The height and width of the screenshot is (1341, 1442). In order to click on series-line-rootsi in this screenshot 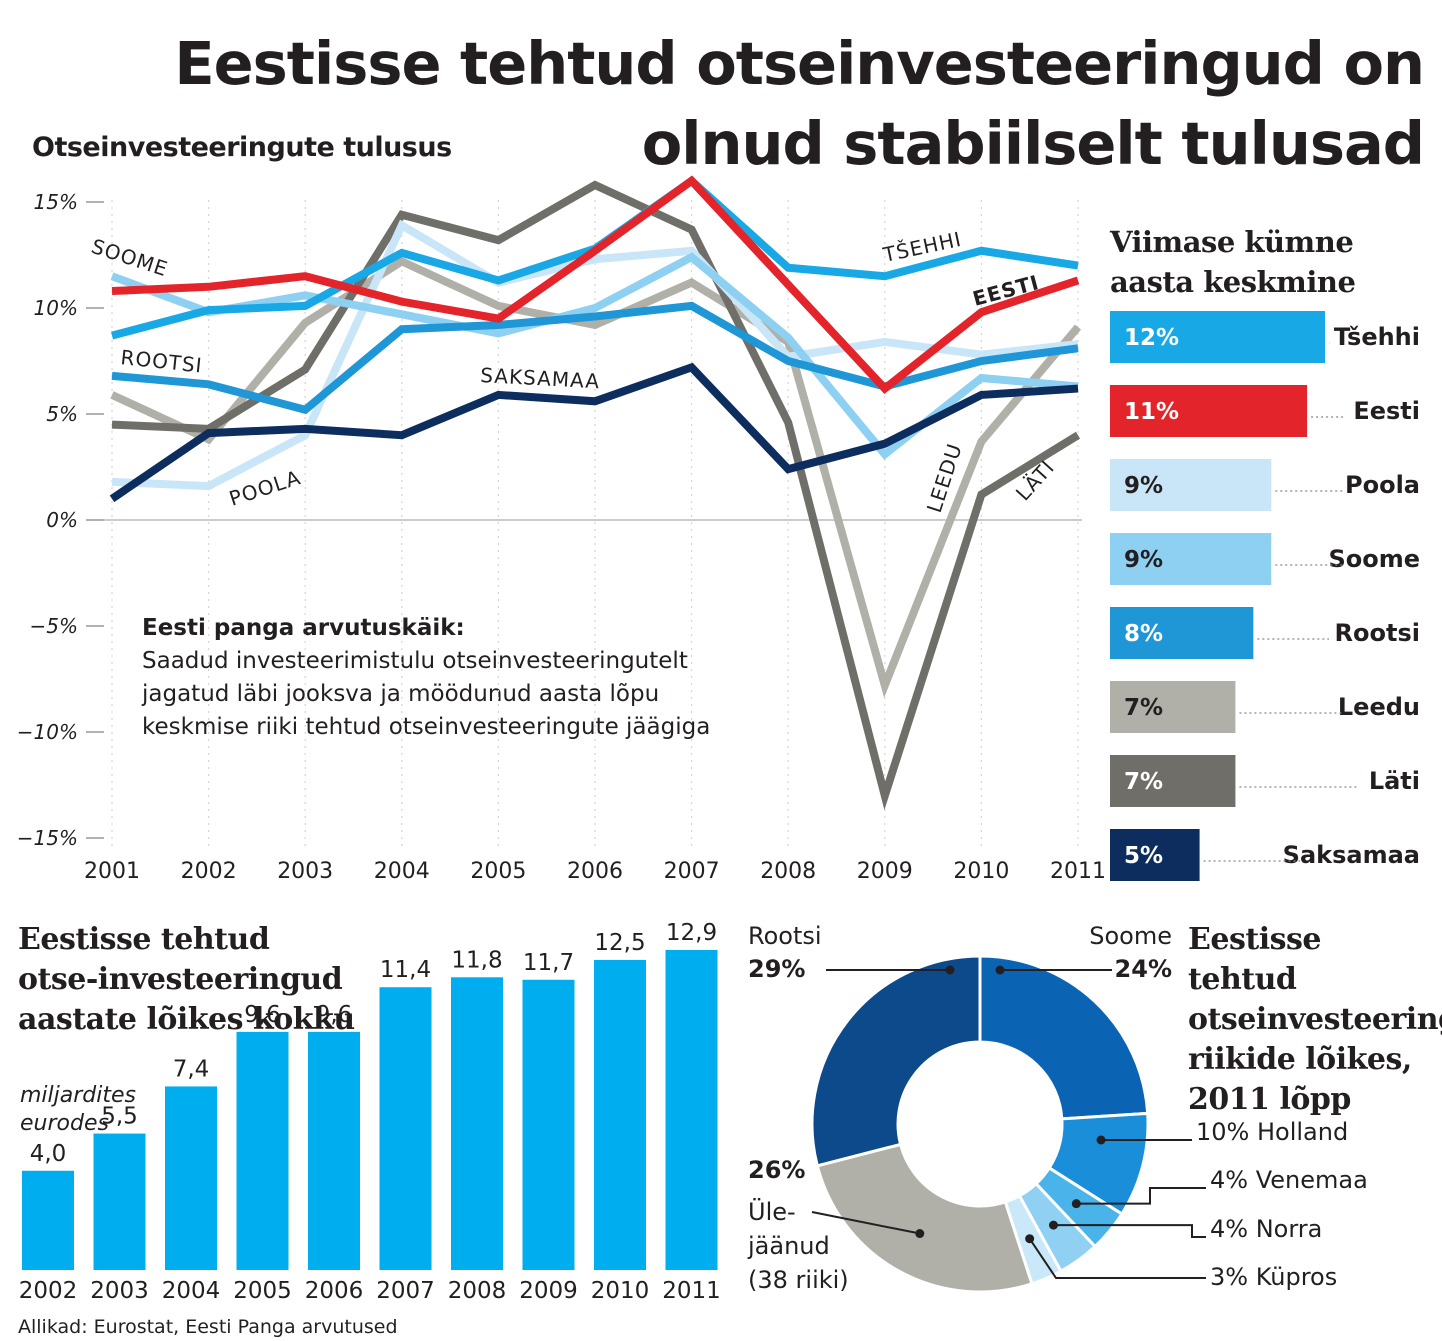, I will do `click(595, 358)`.